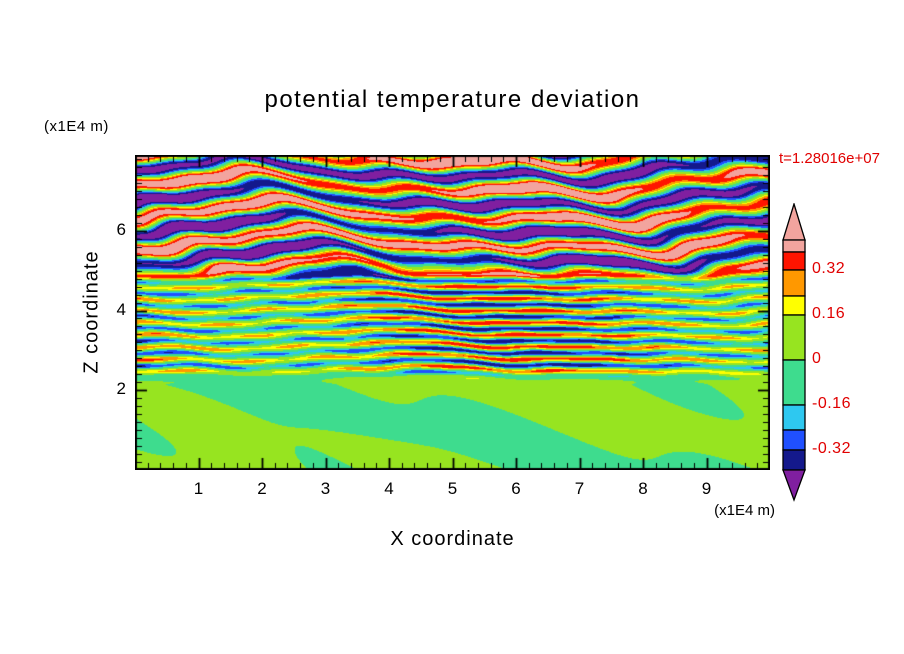 This screenshot has height=654, width=904. I want to click on colorbar-tick-label: 0, so click(817, 358).